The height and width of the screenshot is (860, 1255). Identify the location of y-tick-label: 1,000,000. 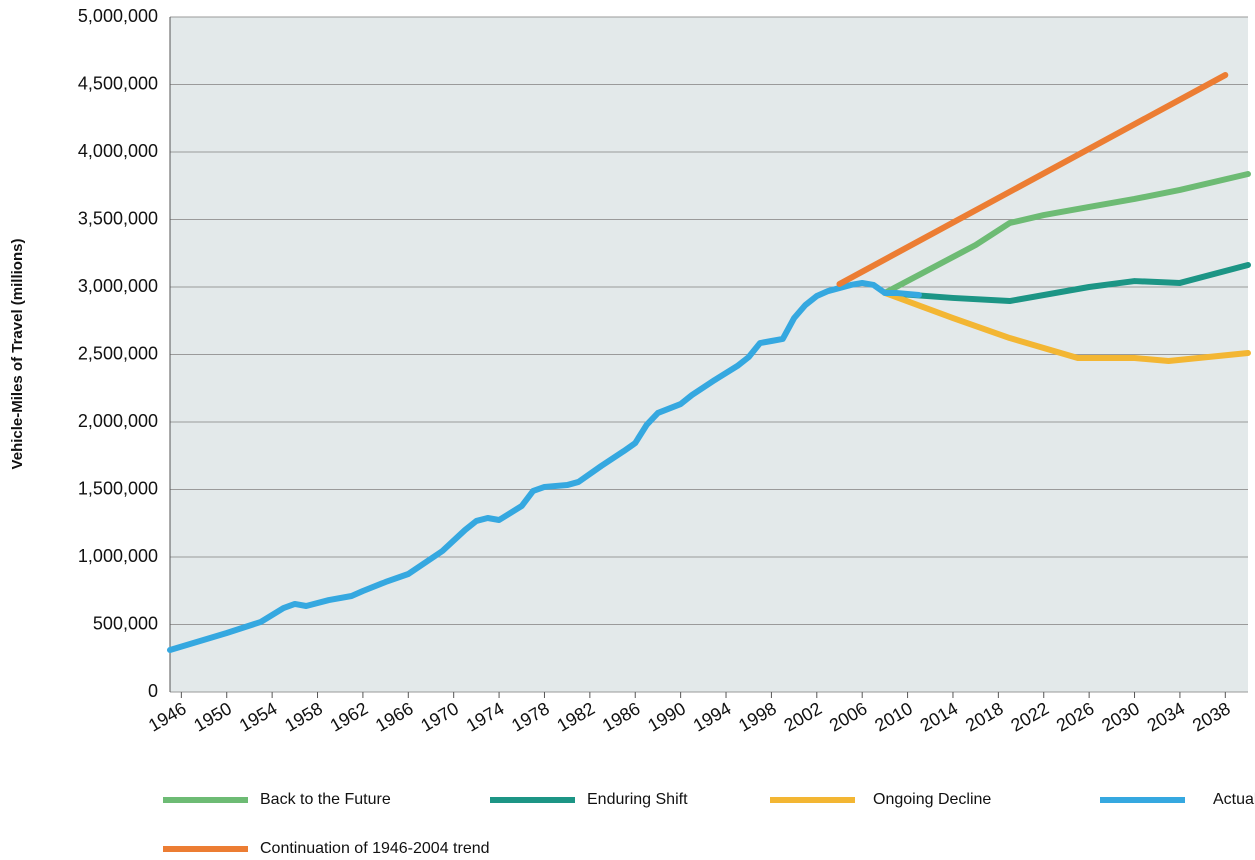
(118, 556).